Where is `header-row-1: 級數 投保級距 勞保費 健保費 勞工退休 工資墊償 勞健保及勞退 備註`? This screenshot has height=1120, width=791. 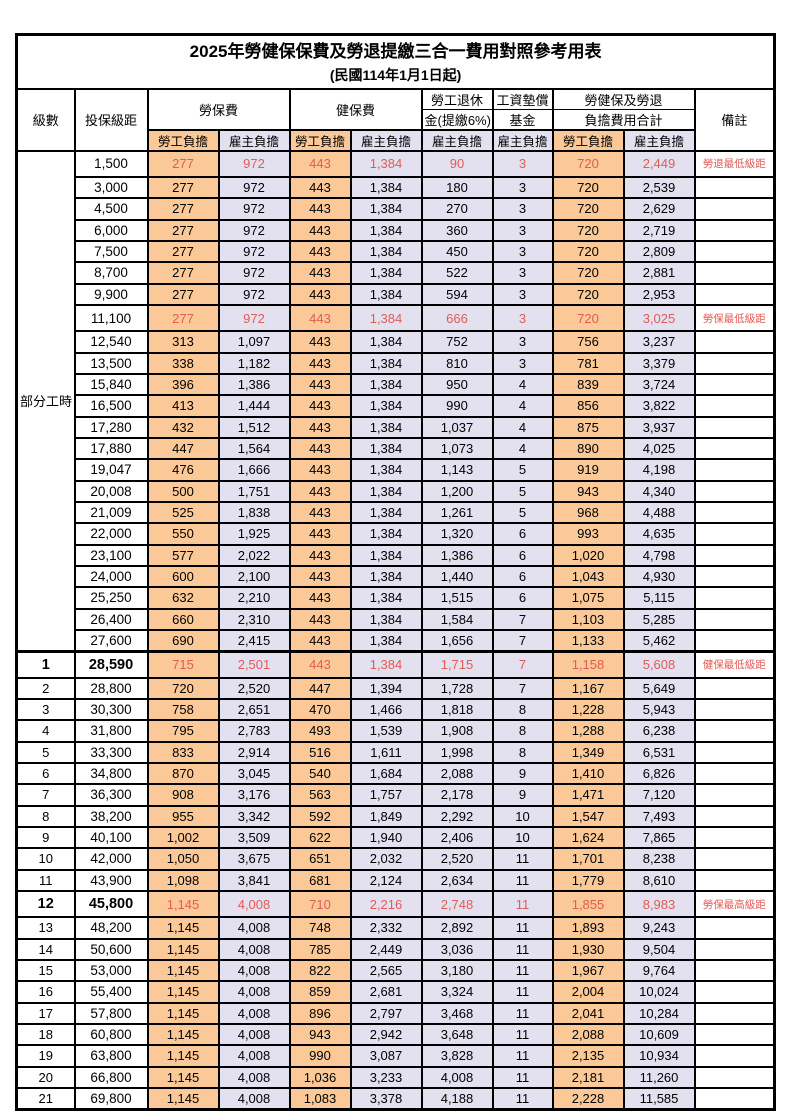 header-row-1: 級數 投保級距 勞保費 健保費 勞工退休 工資墊償 勞健保及勞退 備註 is located at coordinates (395, 119).